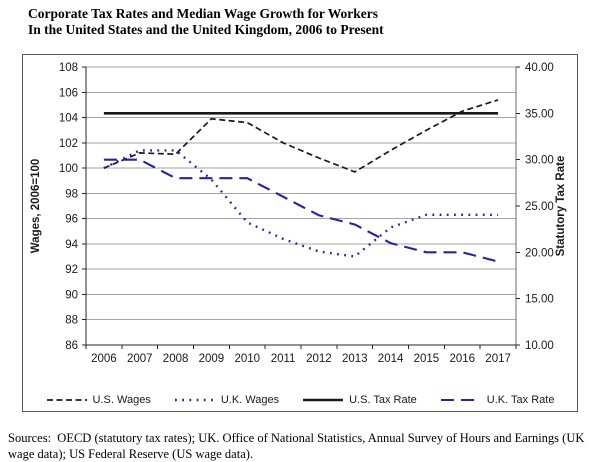  I want to click on right-axis-title: Statutory Tax Rate, so click(561, 206).